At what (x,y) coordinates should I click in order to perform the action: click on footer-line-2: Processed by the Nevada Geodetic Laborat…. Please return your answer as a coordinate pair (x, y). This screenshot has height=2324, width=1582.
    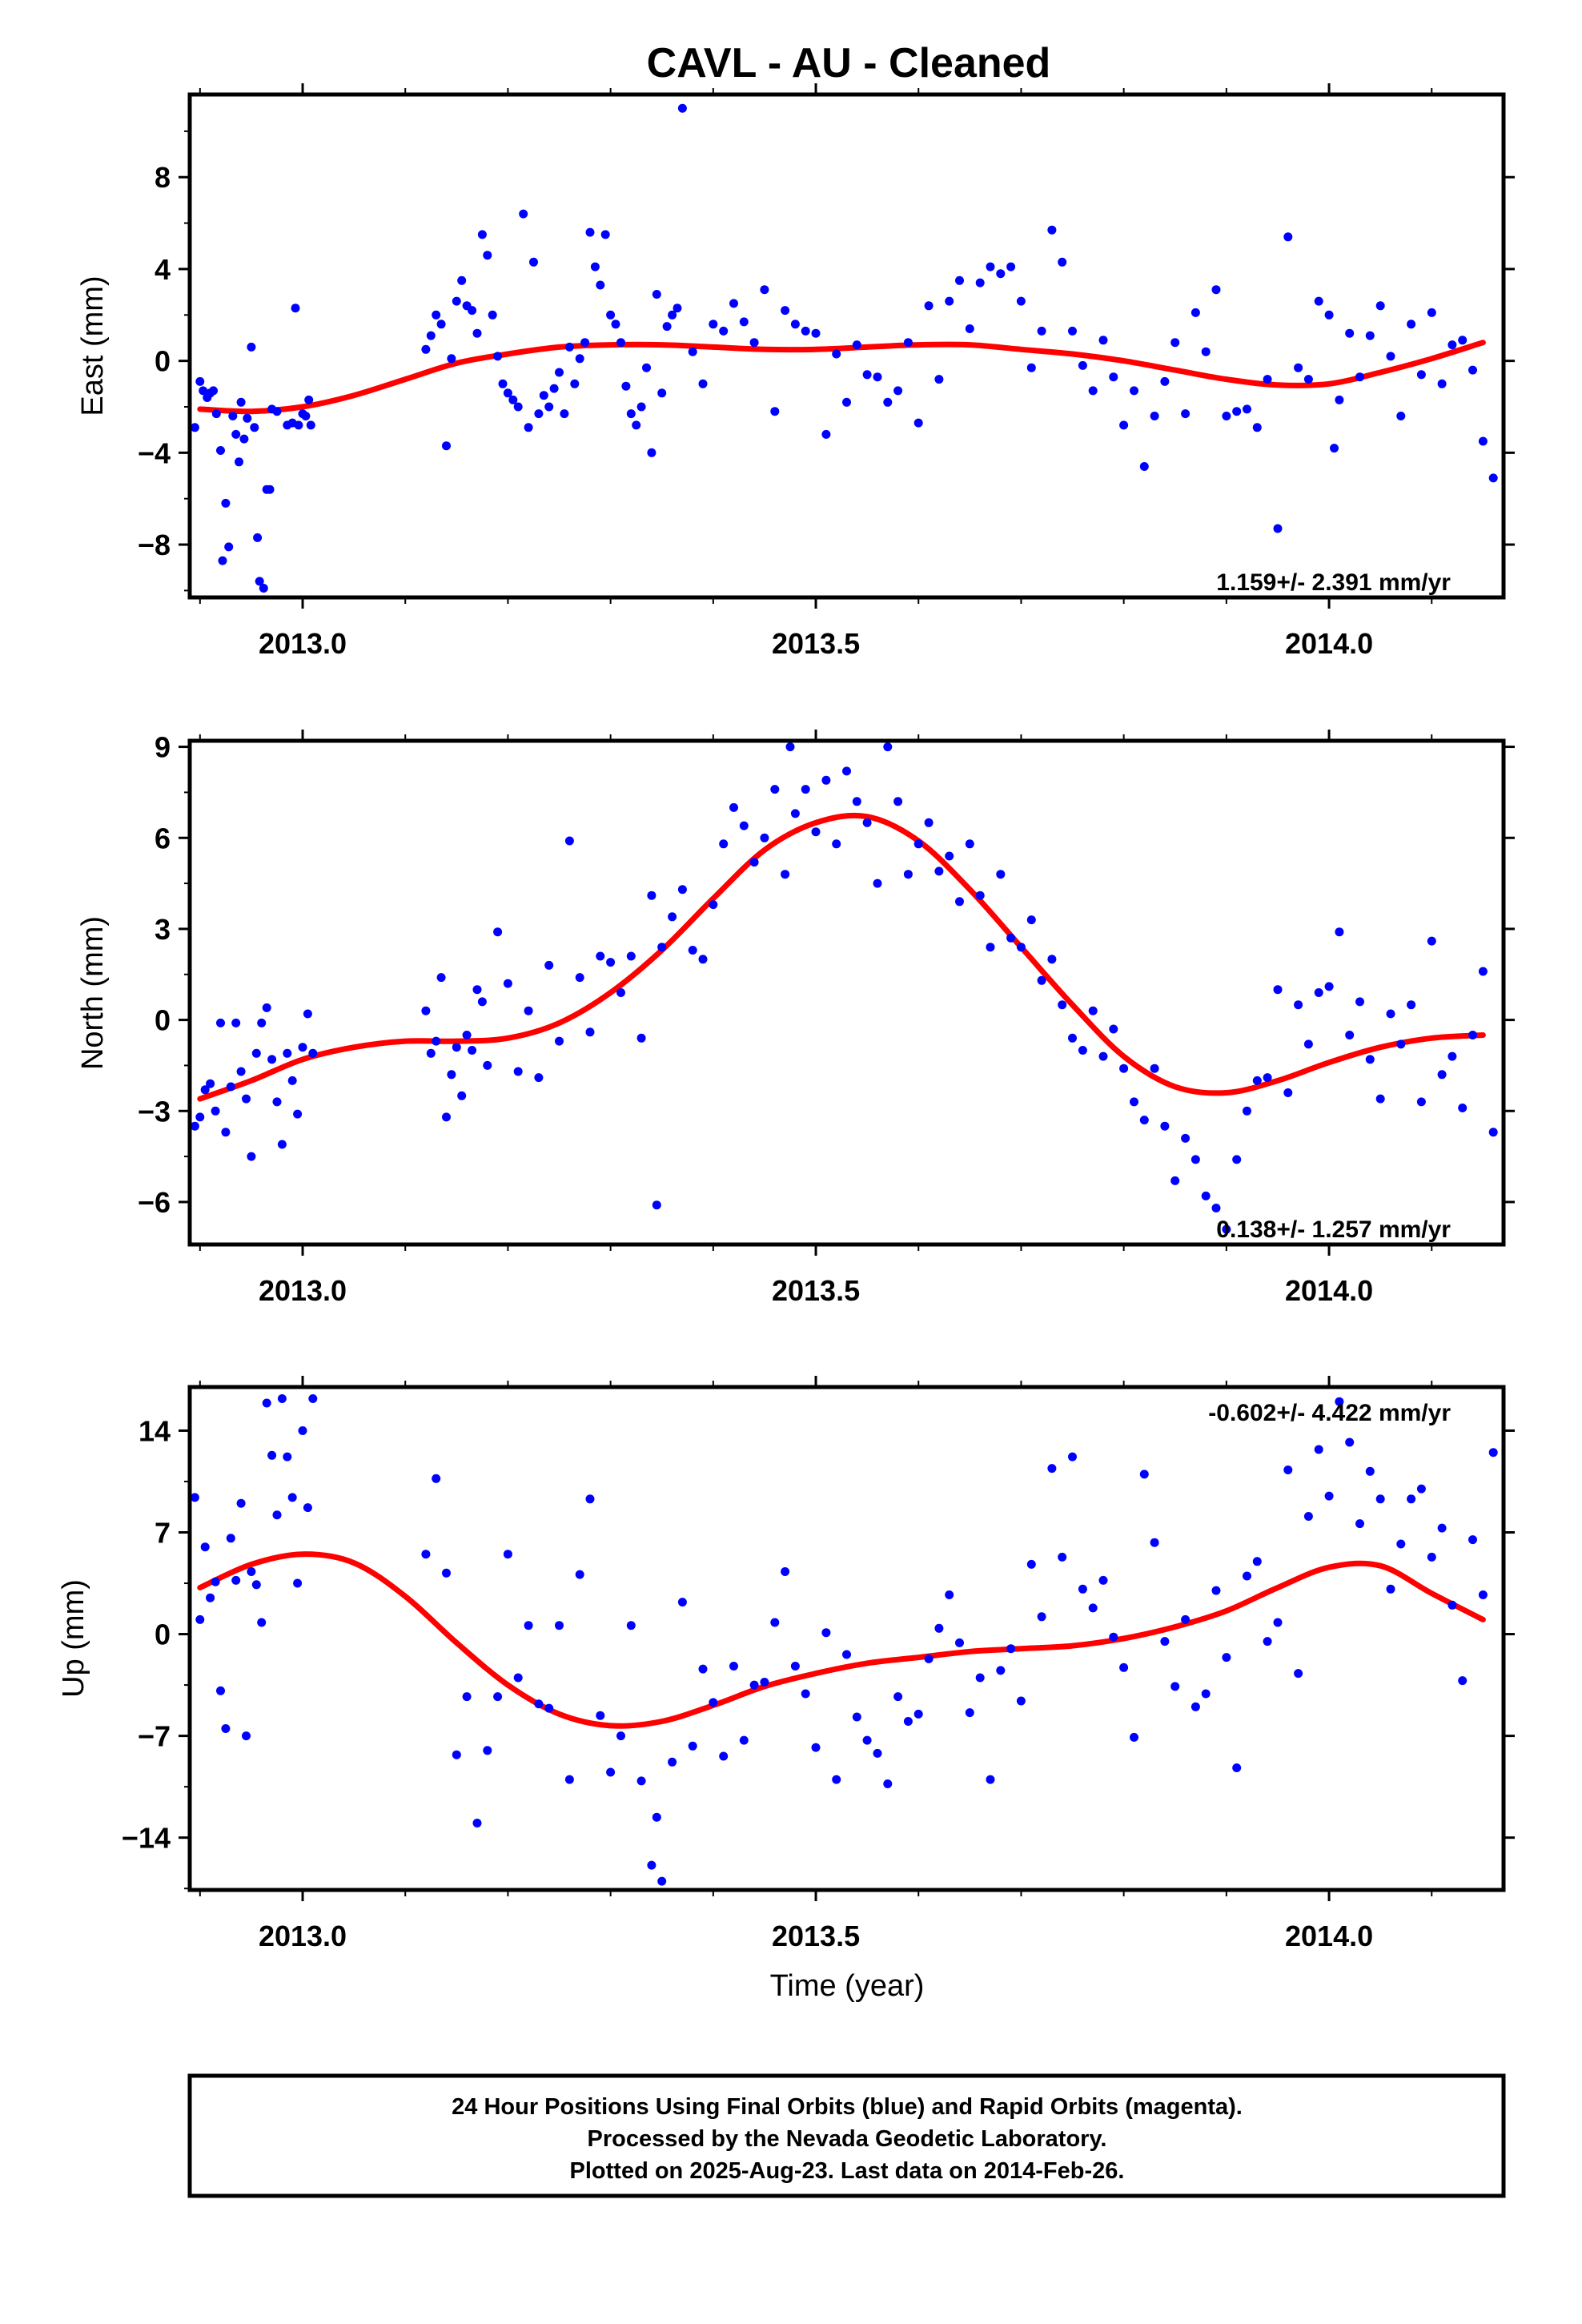
    Looking at the image, I should click on (847, 2139).